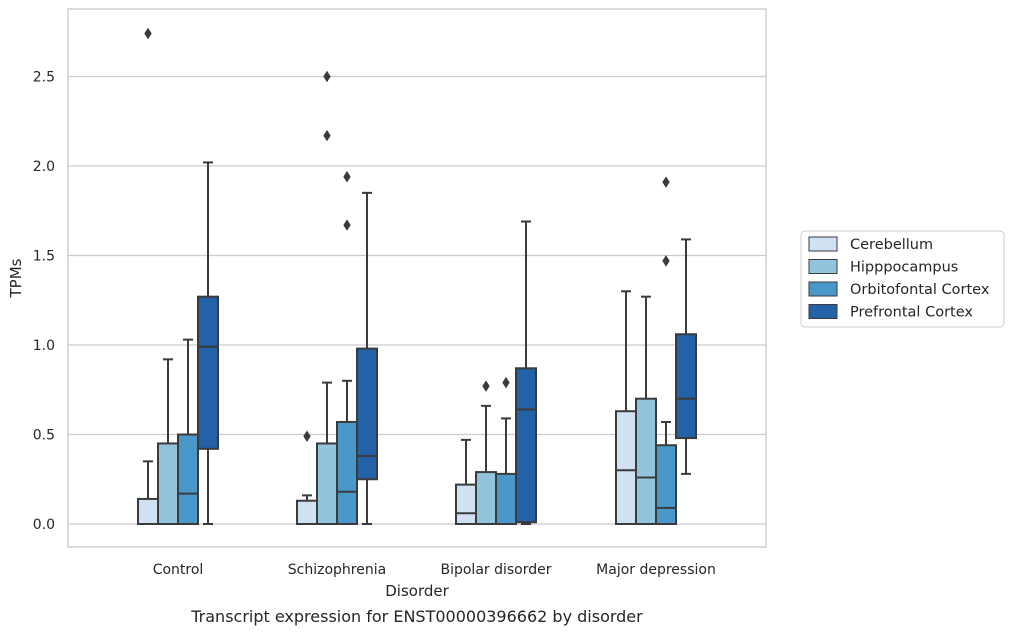 Image resolution: width=1014 pixels, height=634 pixels. I want to click on legend-item: Orbitofontal Cortex, so click(899, 289).